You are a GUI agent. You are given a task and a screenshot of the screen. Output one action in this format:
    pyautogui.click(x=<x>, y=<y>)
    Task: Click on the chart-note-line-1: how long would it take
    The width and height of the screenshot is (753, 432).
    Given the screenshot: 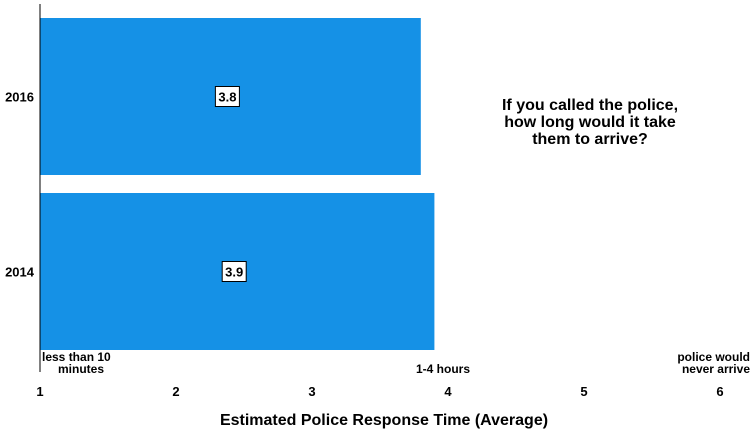 What is the action you would take?
    pyautogui.click(x=590, y=122)
    